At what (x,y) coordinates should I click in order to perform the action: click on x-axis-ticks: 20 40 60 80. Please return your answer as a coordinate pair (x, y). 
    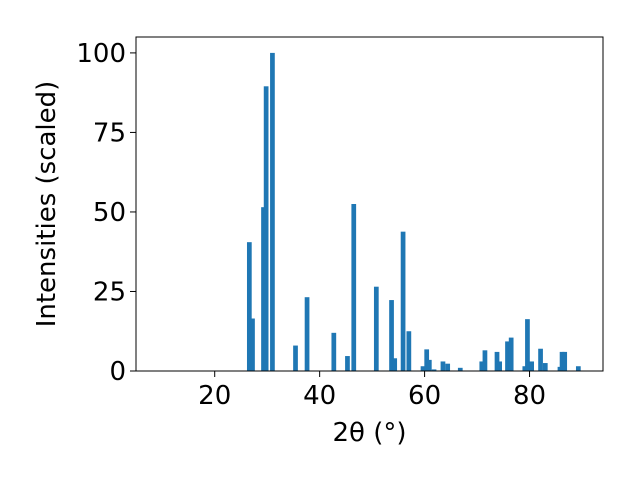
    Looking at the image, I should click on (372, 391).